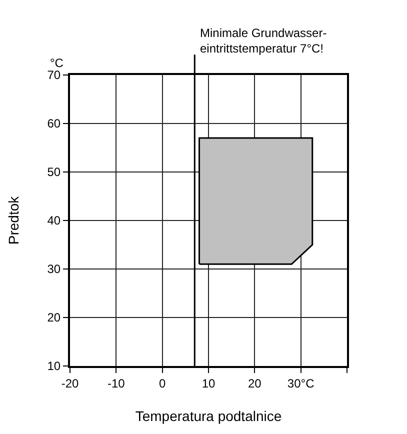  Describe the element at coordinates (301, 383) in the screenshot. I see `x-tick-label: 30°C` at that location.